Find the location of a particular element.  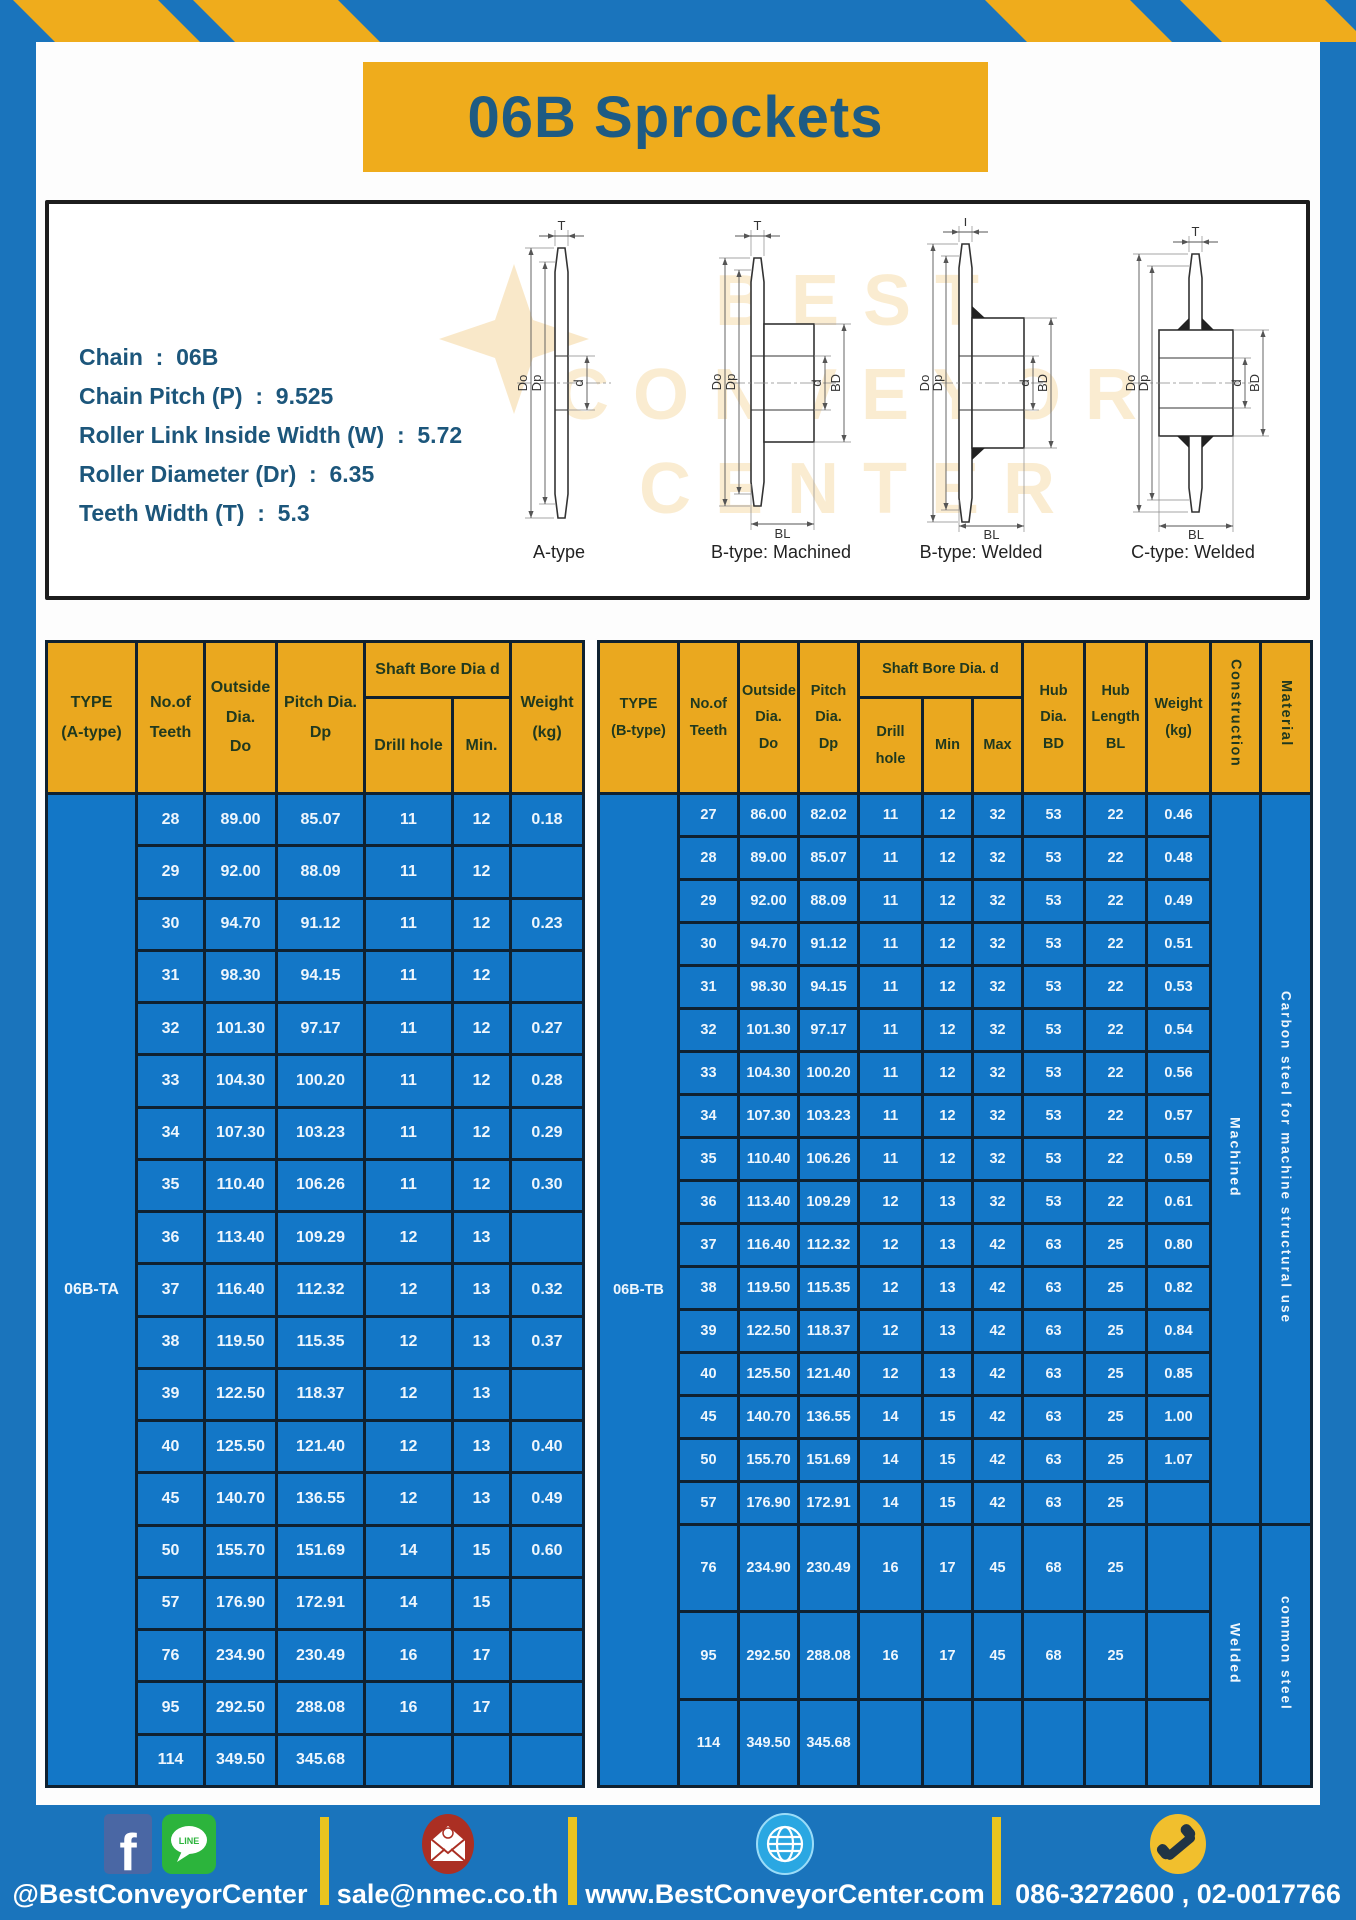

table-cell: 0.85 is located at coordinates (1179, 1374).